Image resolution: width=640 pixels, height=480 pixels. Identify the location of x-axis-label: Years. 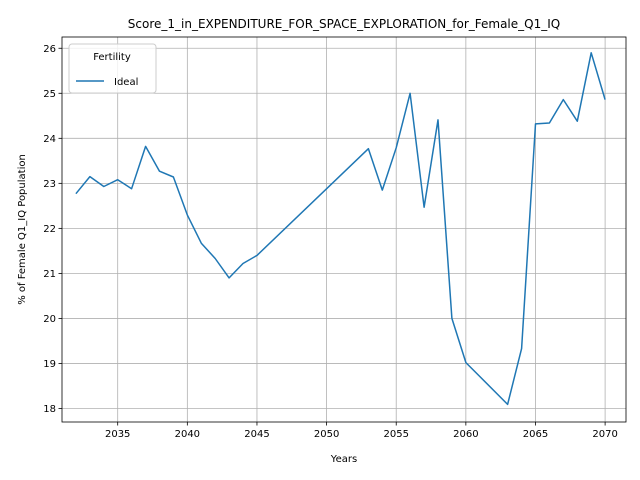
(343, 459).